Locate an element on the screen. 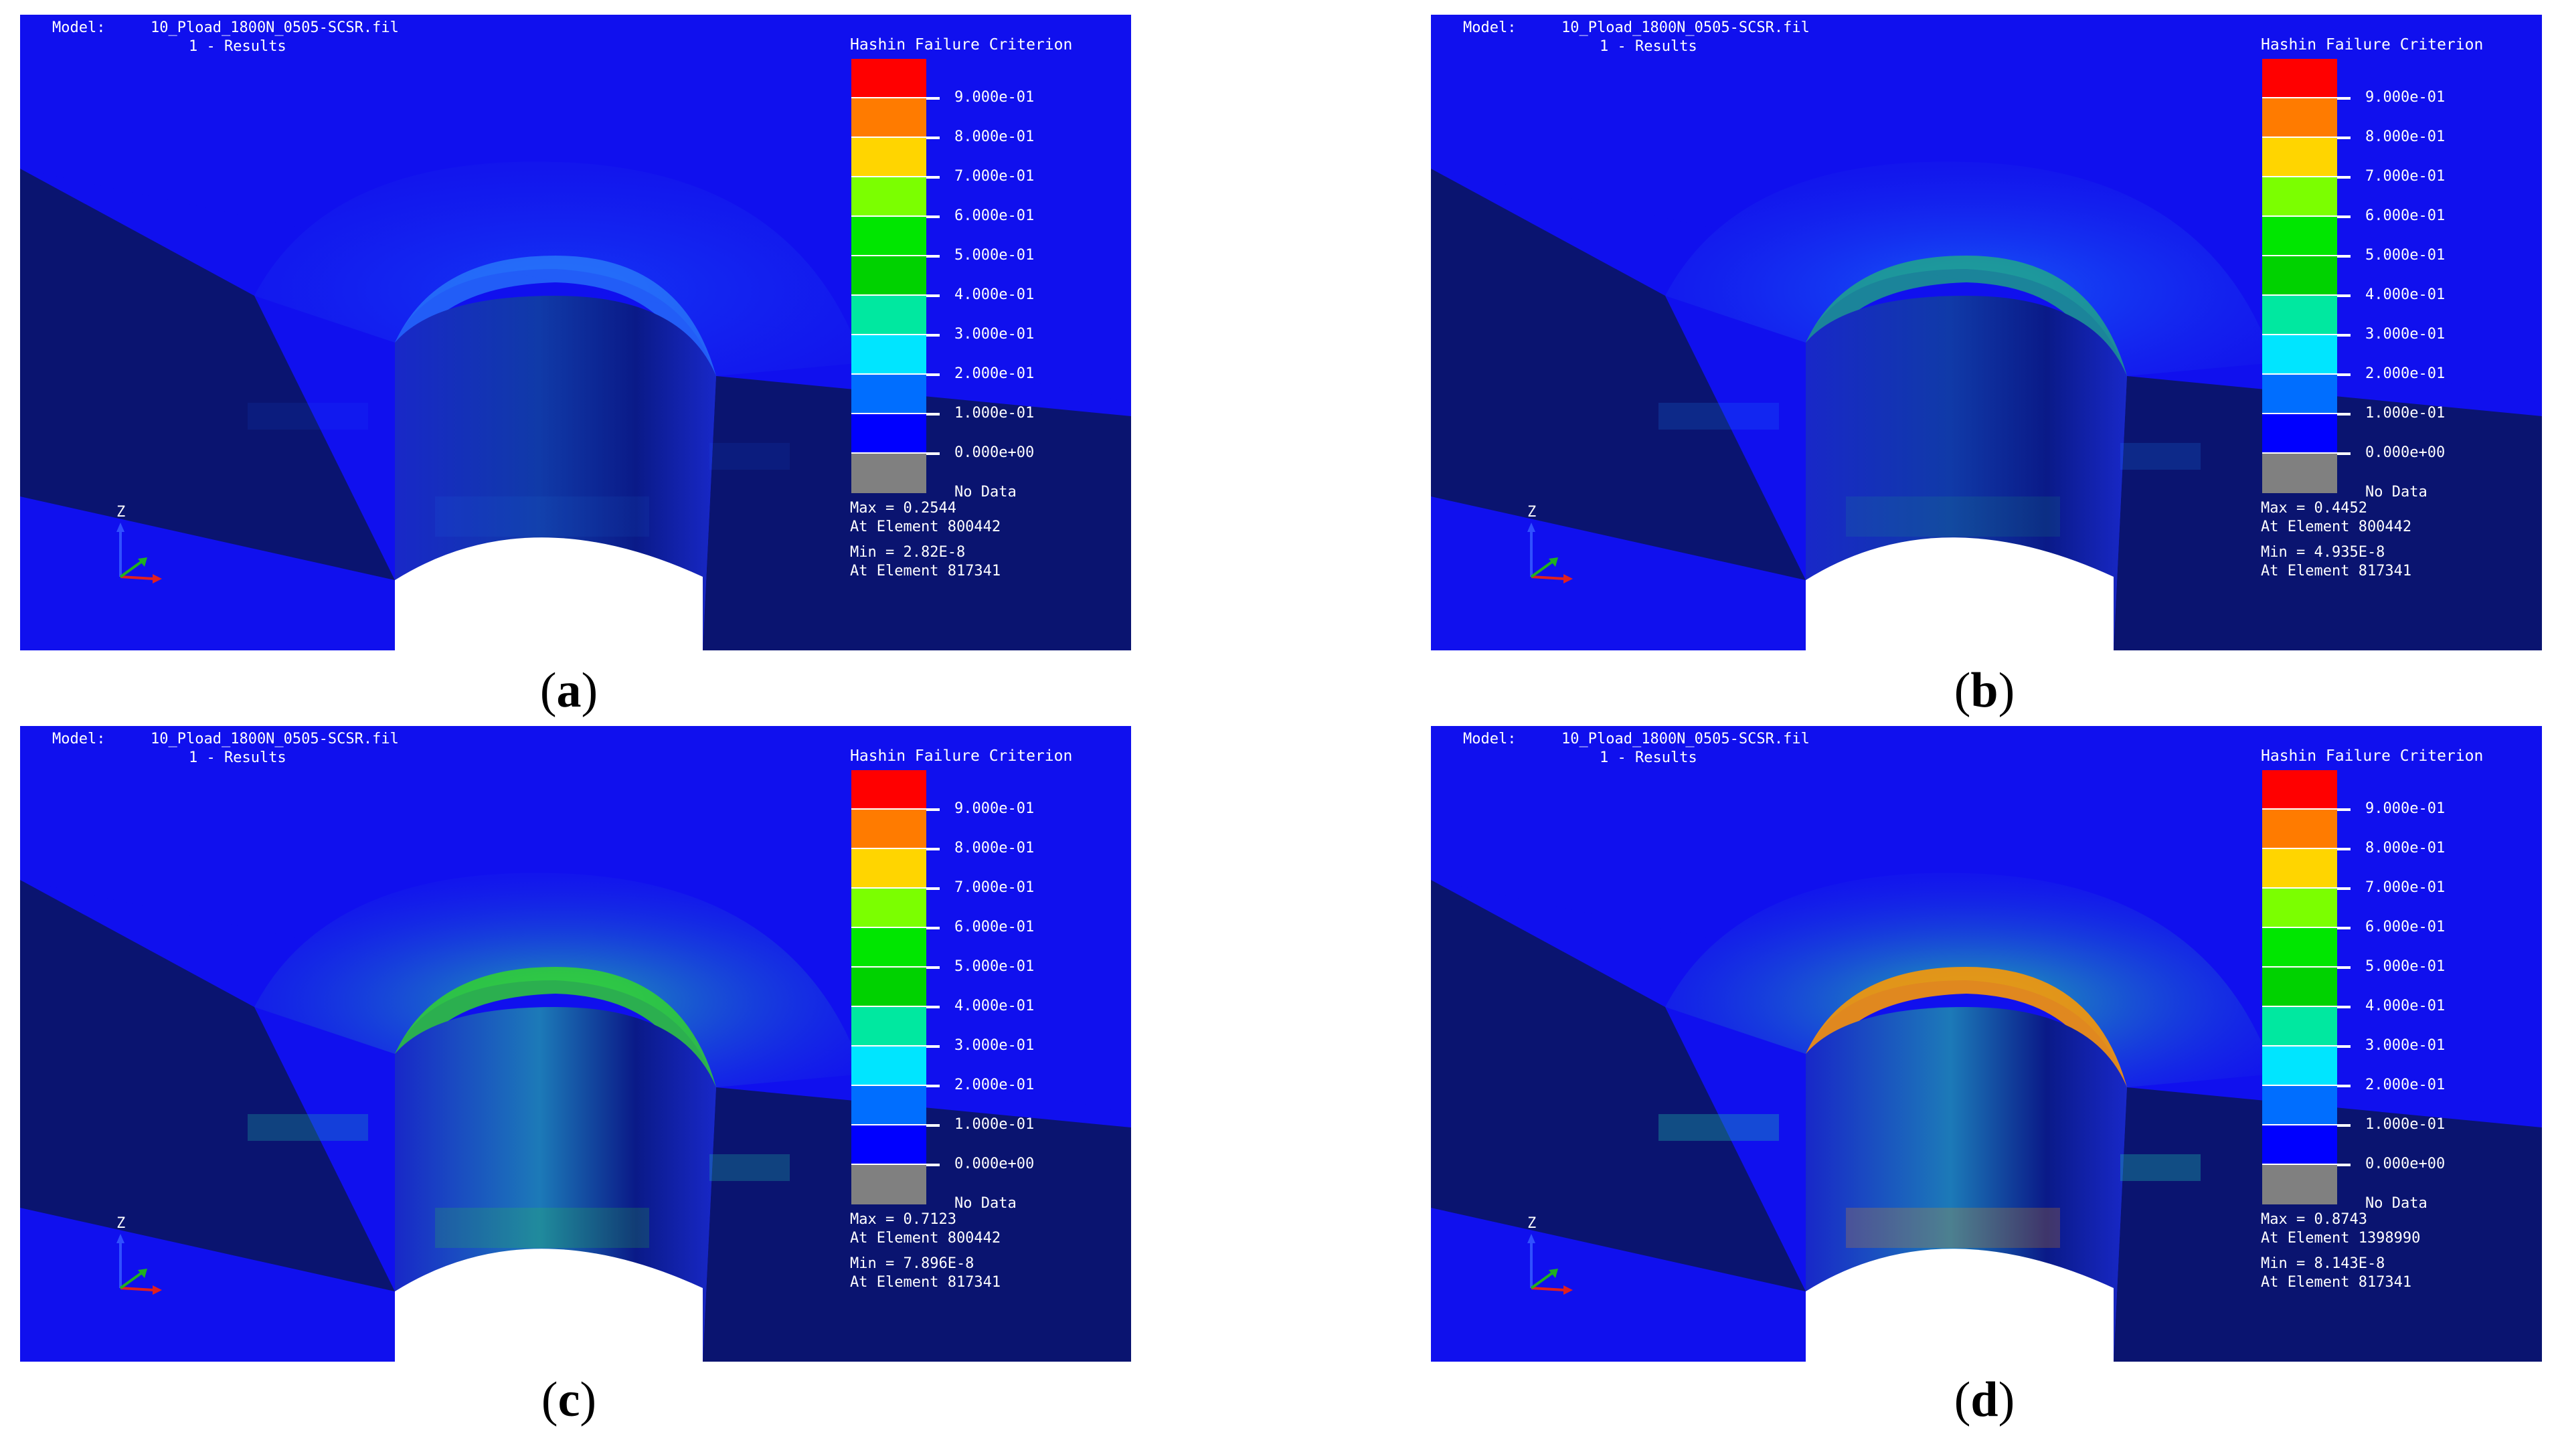  panel-caption-d: (d) is located at coordinates (1984, 1400).